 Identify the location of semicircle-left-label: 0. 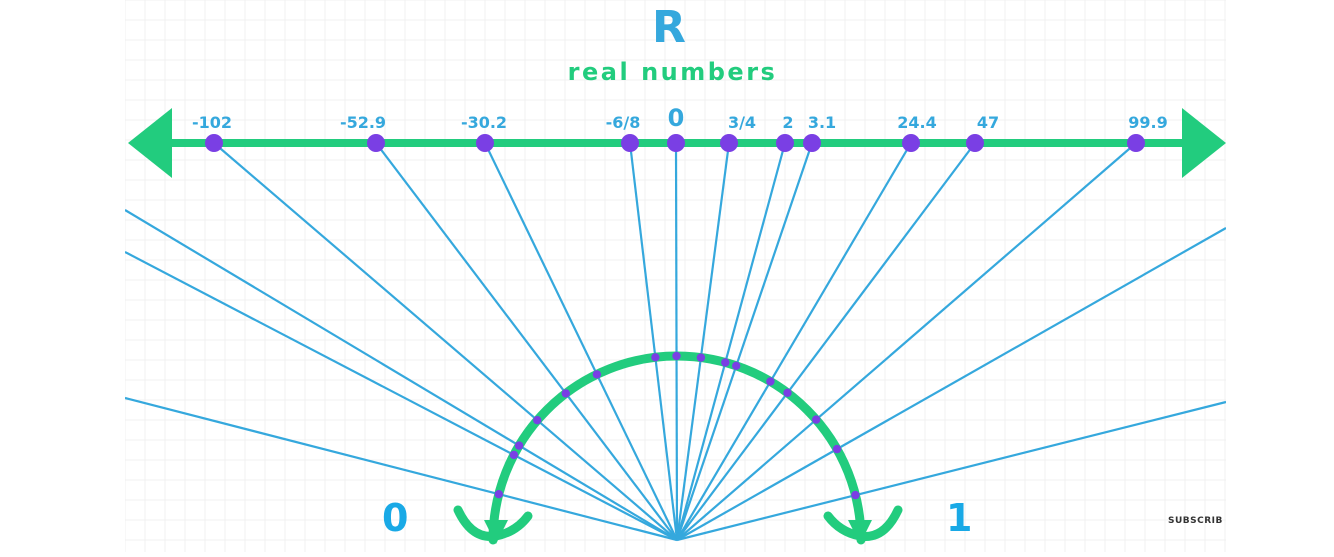
(395, 518).